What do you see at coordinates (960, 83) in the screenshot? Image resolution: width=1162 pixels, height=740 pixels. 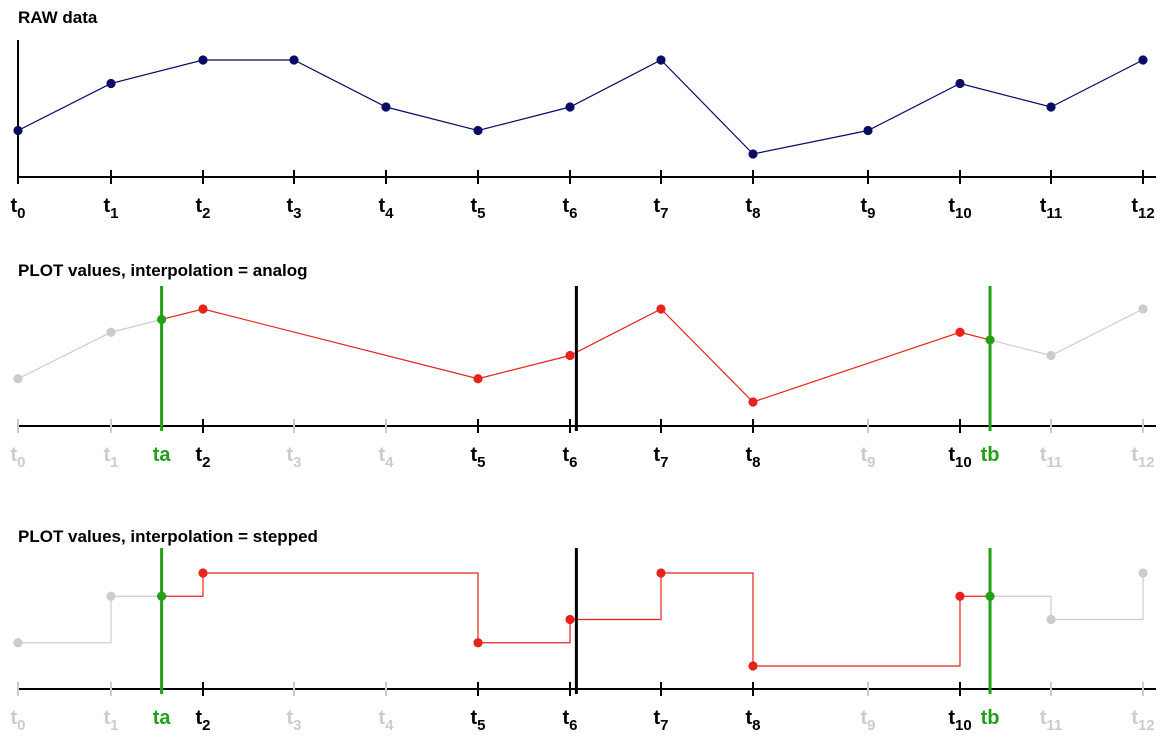 I see `raw-point-t10` at bounding box center [960, 83].